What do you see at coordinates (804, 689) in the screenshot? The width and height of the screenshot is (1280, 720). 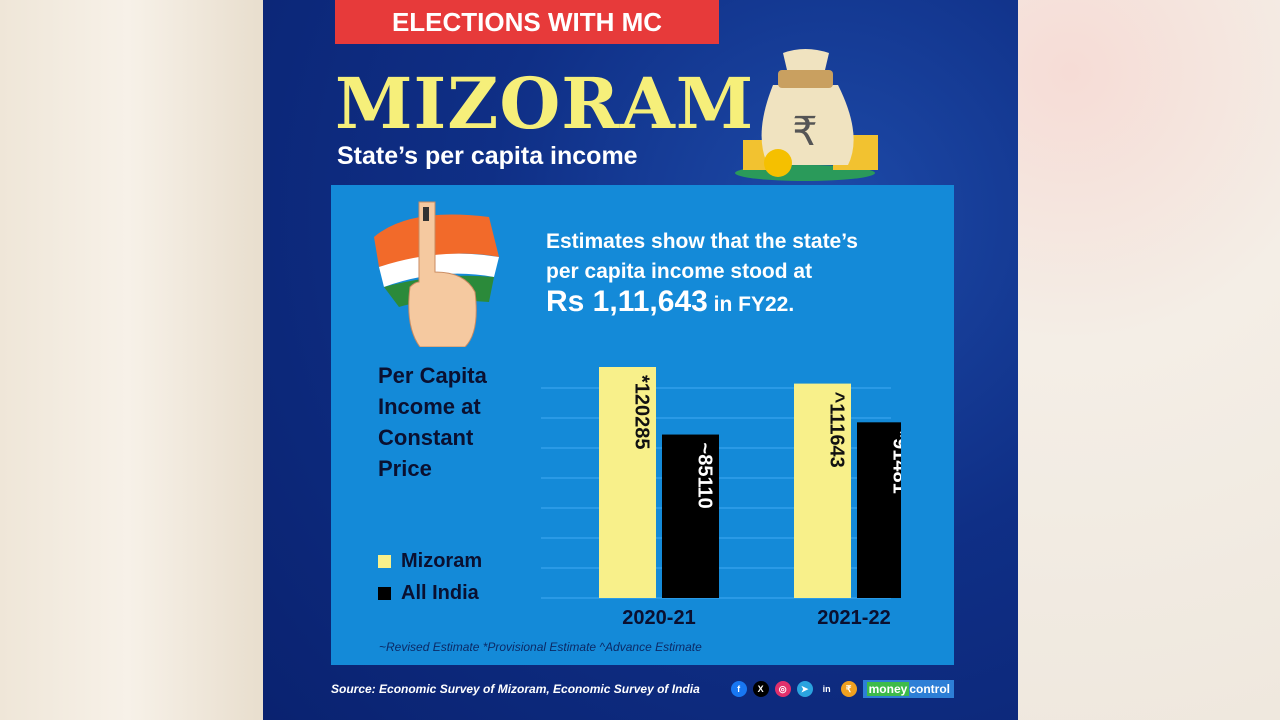 I see `telegram-icon: ➤` at bounding box center [804, 689].